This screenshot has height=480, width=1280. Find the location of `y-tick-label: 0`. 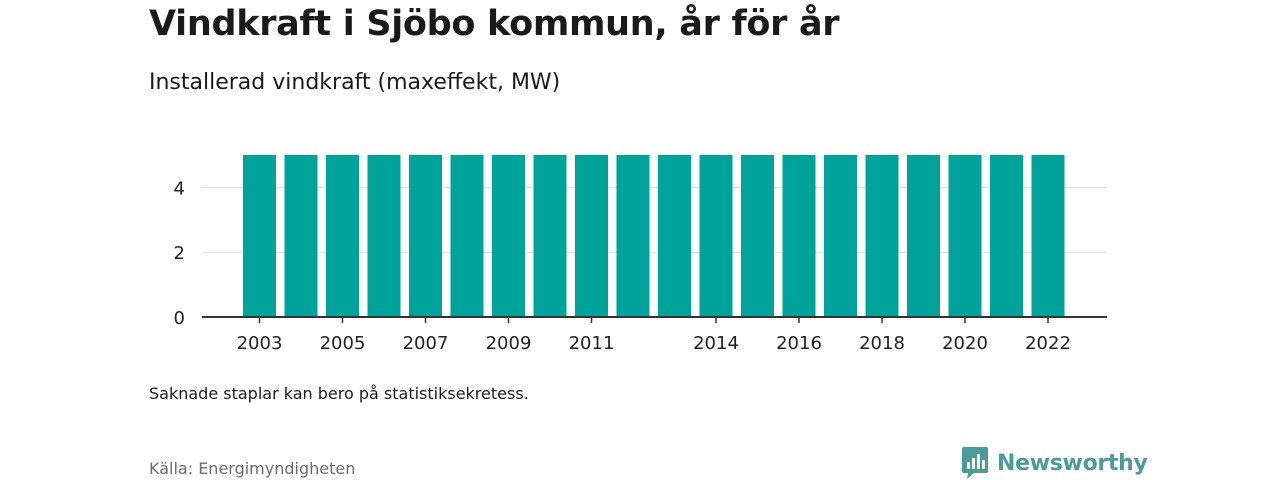

y-tick-label: 0 is located at coordinates (179, 318).